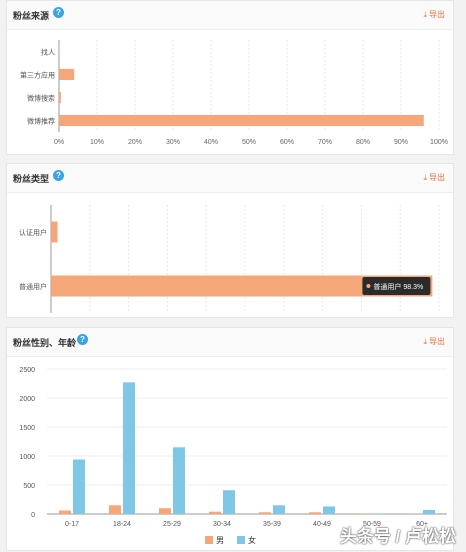 The width and height of the screenshot is (466, 552). Describe the element at coordinates (31, 178) in the screenshot. I see `panel-title: 粉丝类型` at that location.